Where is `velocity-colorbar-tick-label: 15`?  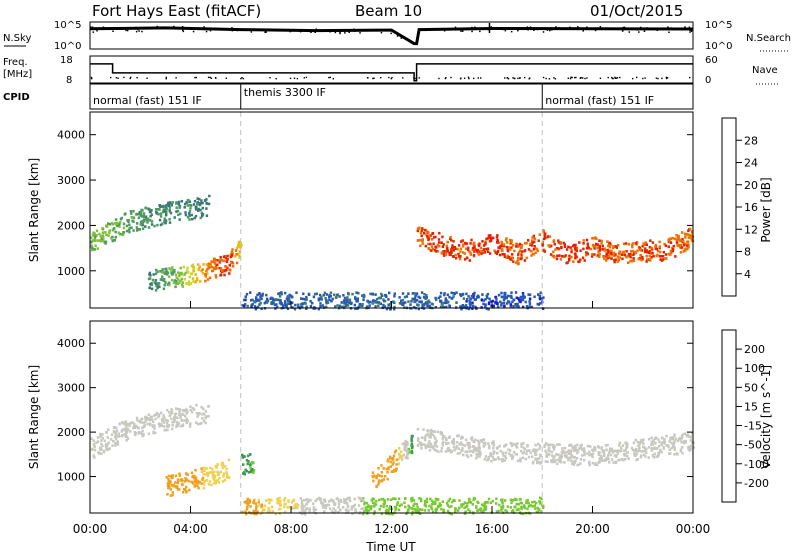
velocity-colorbar-tick-label: 15 is located at coordinates (751, 406).